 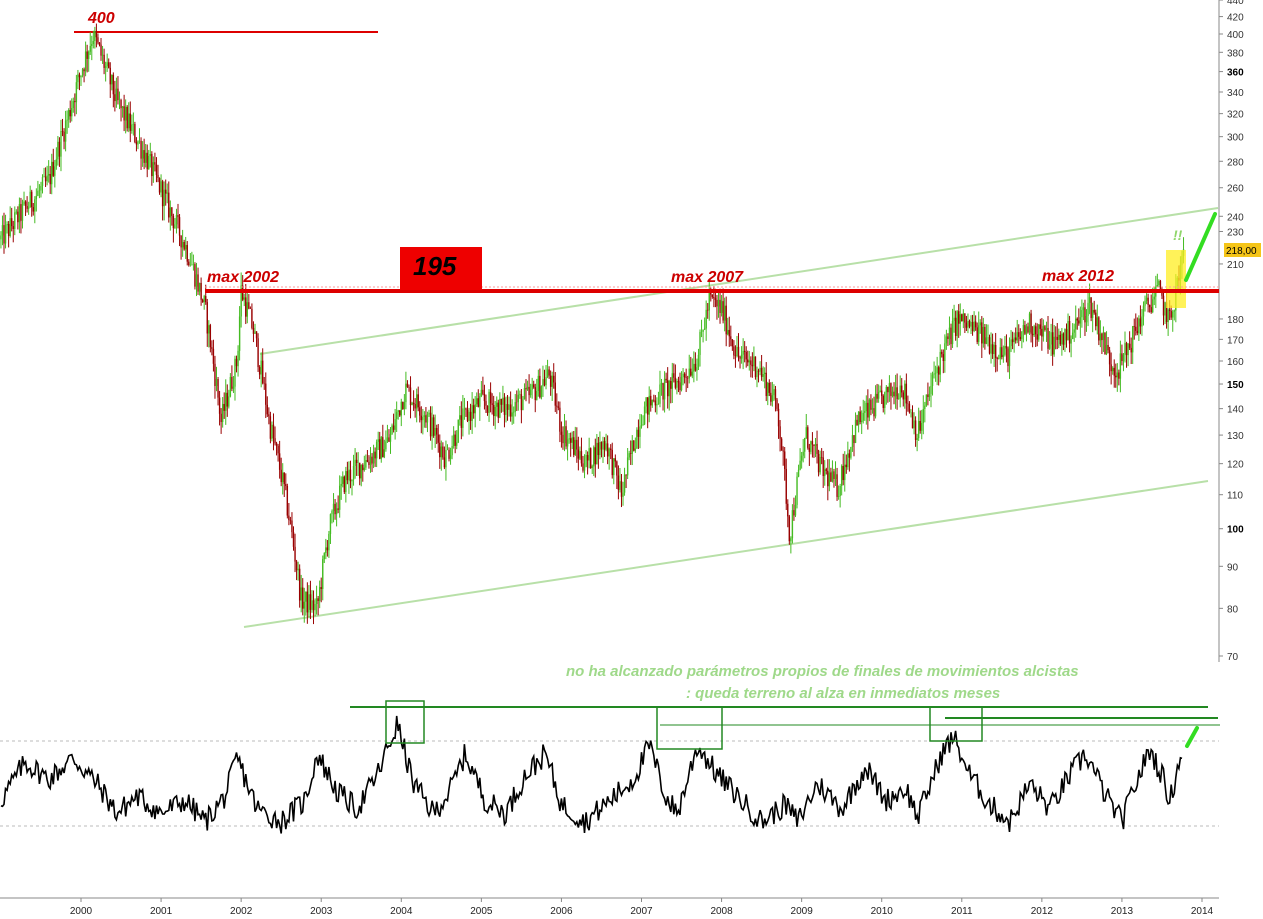 I want to click on x-tick-label: 2001, so click(x=161, y=911).